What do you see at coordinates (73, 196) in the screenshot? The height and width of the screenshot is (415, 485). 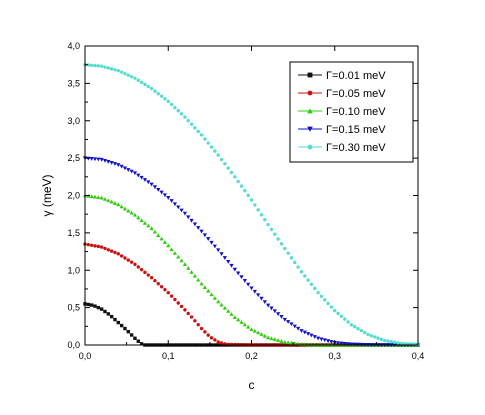 I see `y-tick-label: 2,0` at bounding box center [73, 196].